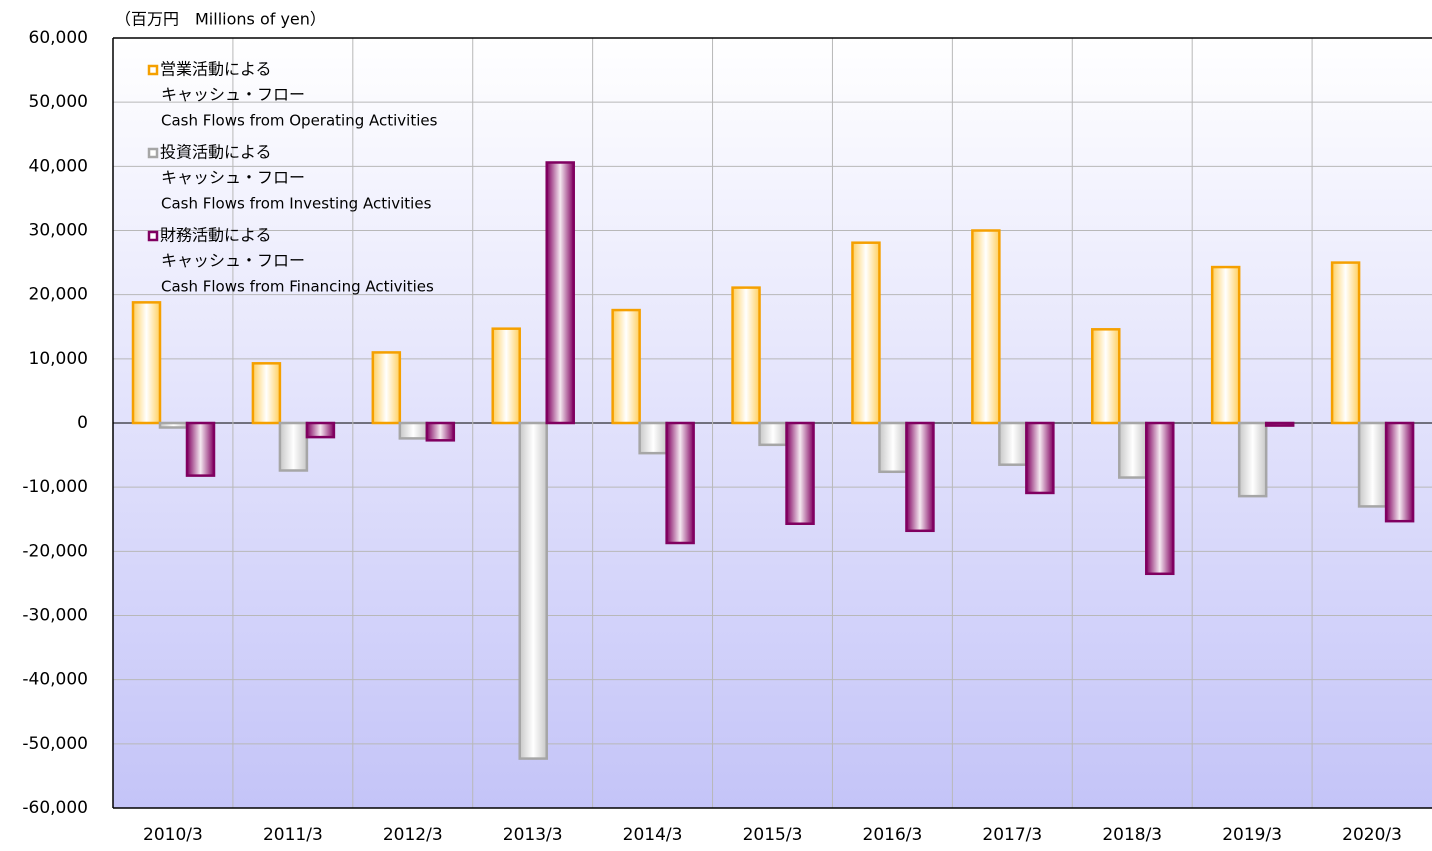 This screenshot has width=1432, height=851. Describe the element at coordinates (1012, 835) in the screenshot. I see `x-tick-label: 2017/3` at that location.